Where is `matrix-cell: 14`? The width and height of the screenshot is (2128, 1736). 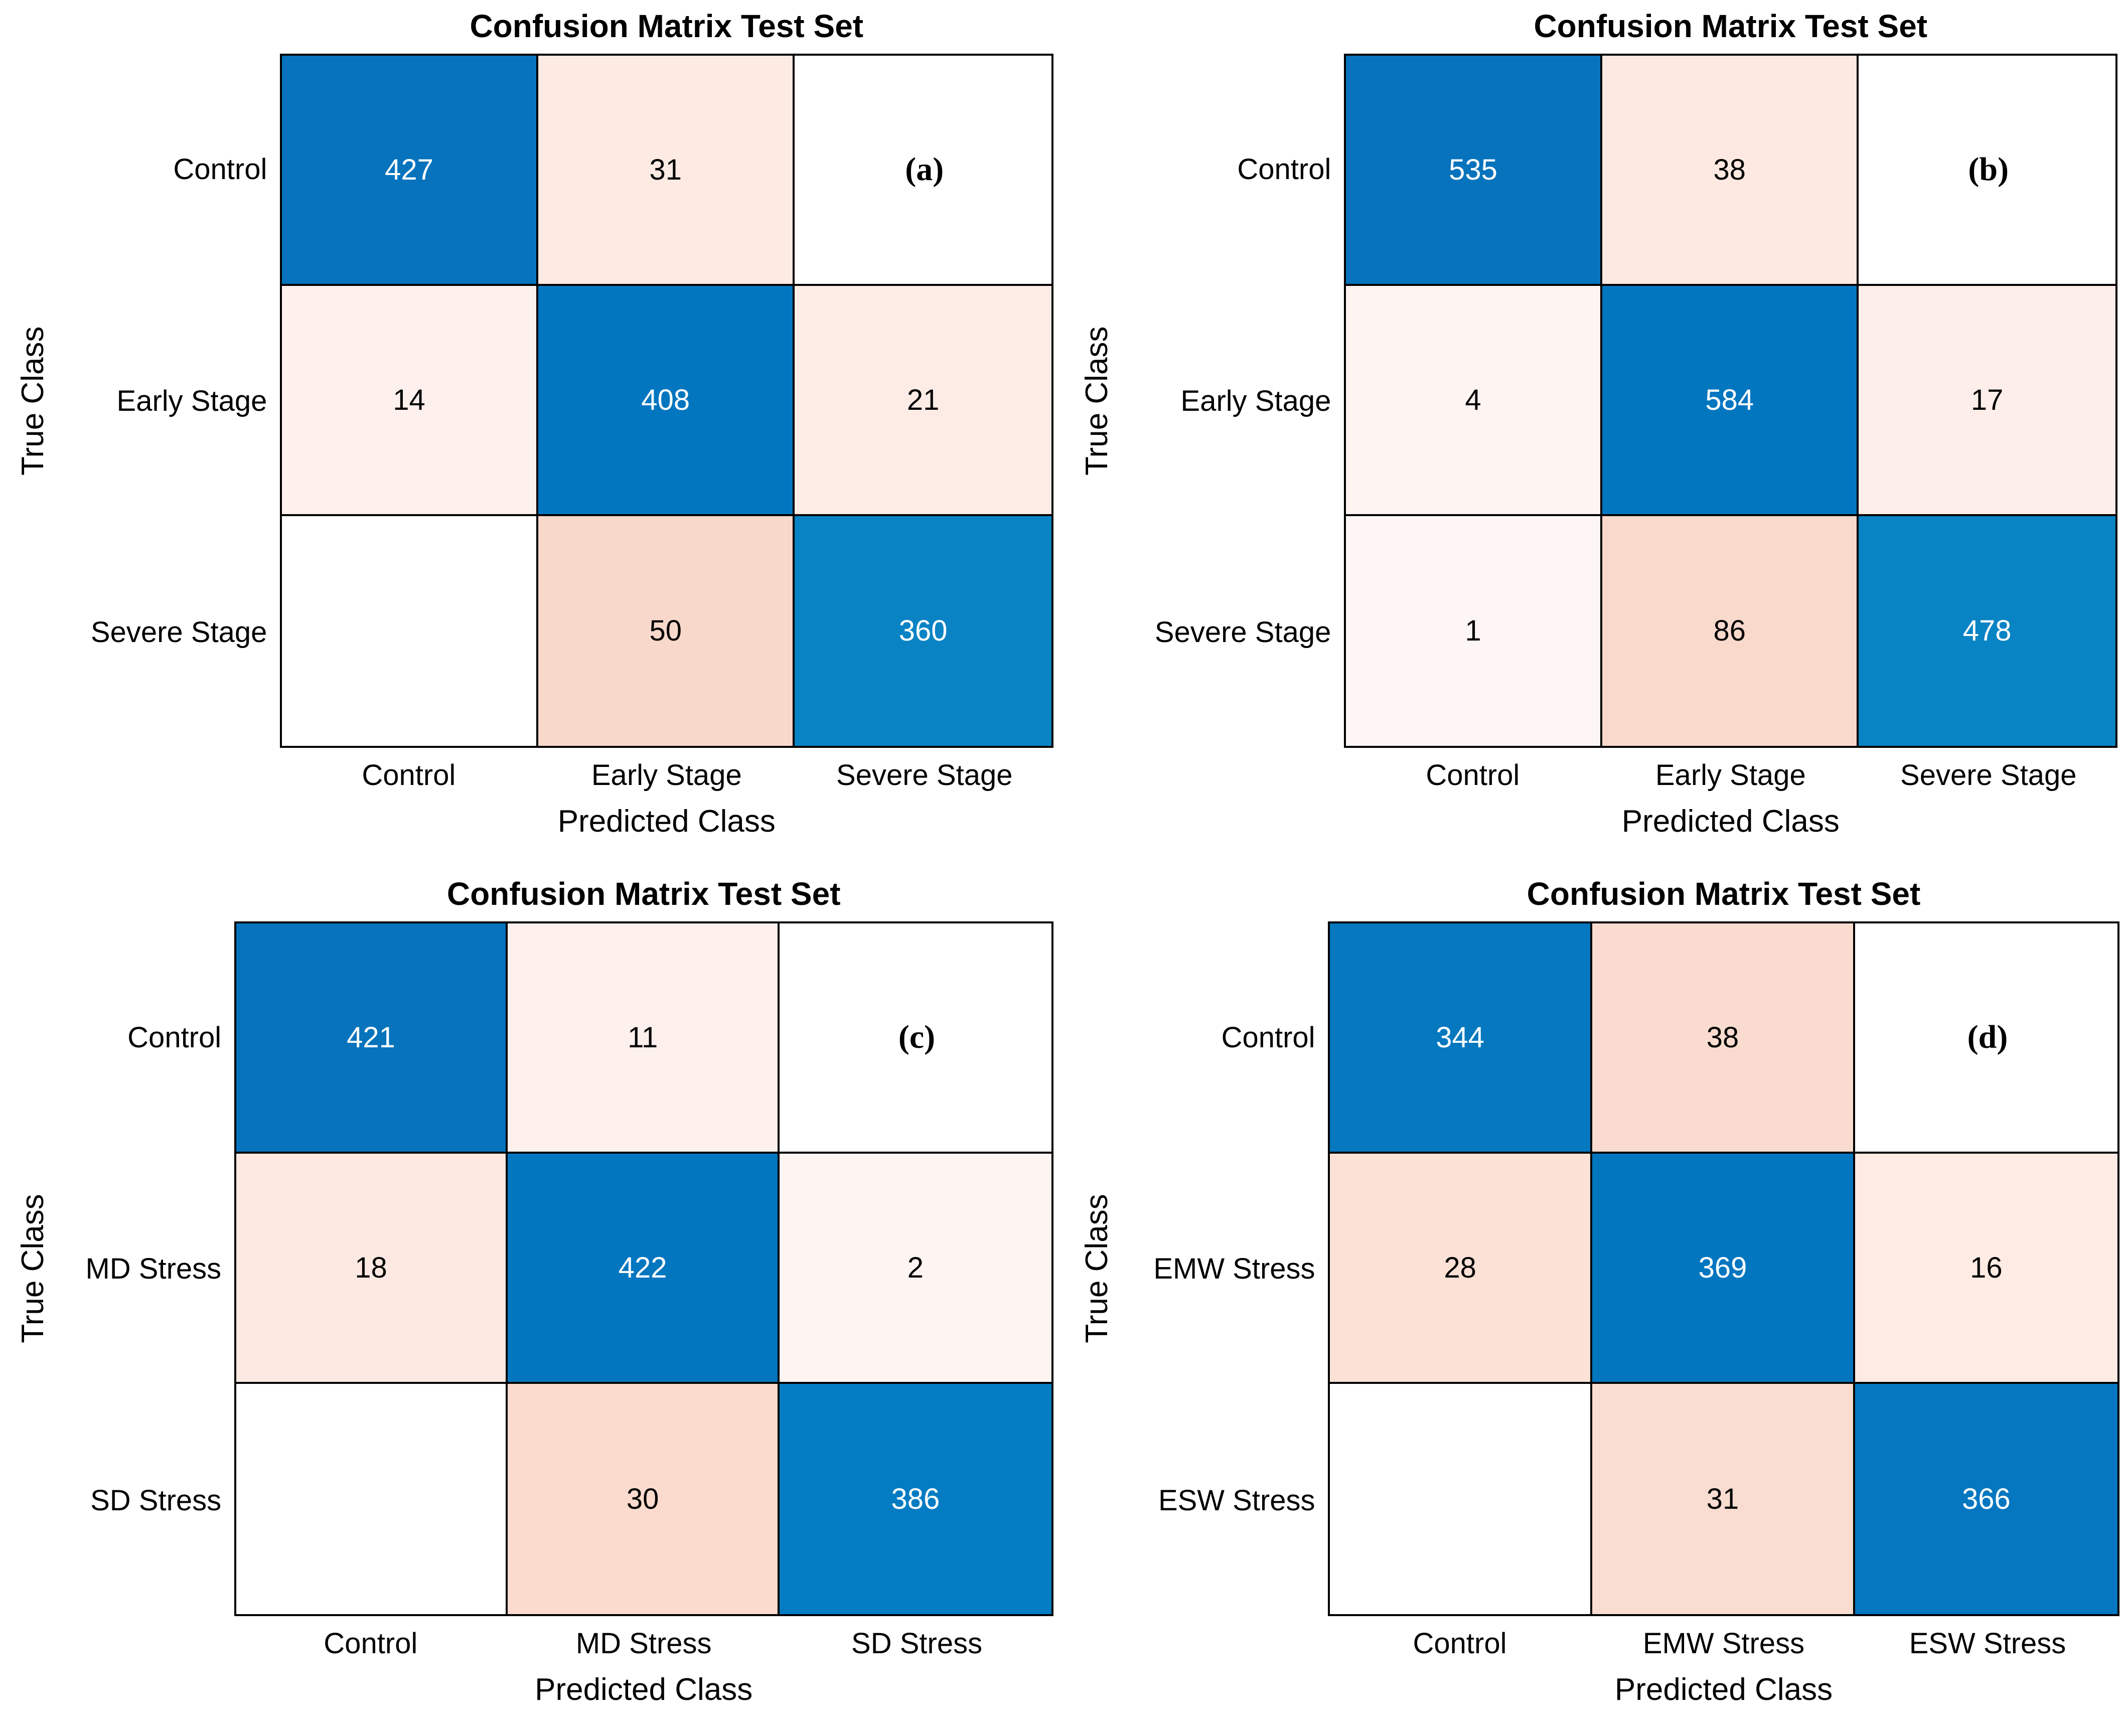 matrix-cell: 14 is located at coordinates (410, 400).